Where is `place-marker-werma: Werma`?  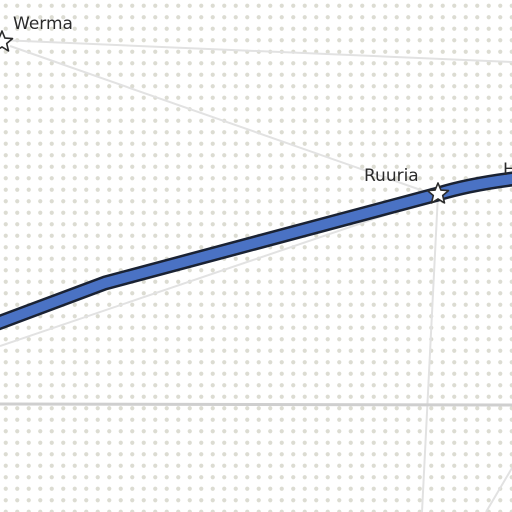
place-marker-werma: Werma is located at coordinates (36, 33).